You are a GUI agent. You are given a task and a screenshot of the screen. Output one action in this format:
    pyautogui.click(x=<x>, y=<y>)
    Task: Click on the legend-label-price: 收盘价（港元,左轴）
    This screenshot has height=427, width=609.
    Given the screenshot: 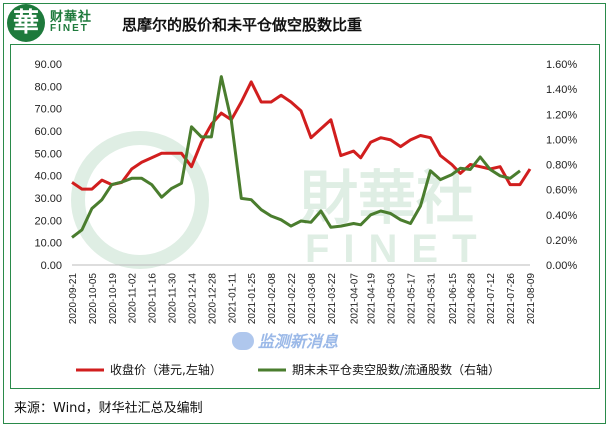 What is the action you would take?
    pyautogui.click(x=166, y=369)
    